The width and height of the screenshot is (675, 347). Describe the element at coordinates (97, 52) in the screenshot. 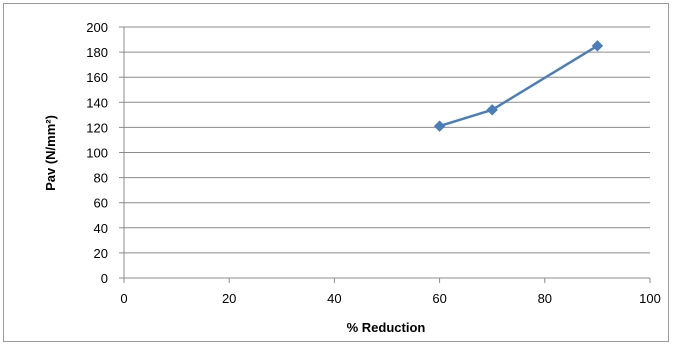

I see `y-tick-label-180: 180` at that location.